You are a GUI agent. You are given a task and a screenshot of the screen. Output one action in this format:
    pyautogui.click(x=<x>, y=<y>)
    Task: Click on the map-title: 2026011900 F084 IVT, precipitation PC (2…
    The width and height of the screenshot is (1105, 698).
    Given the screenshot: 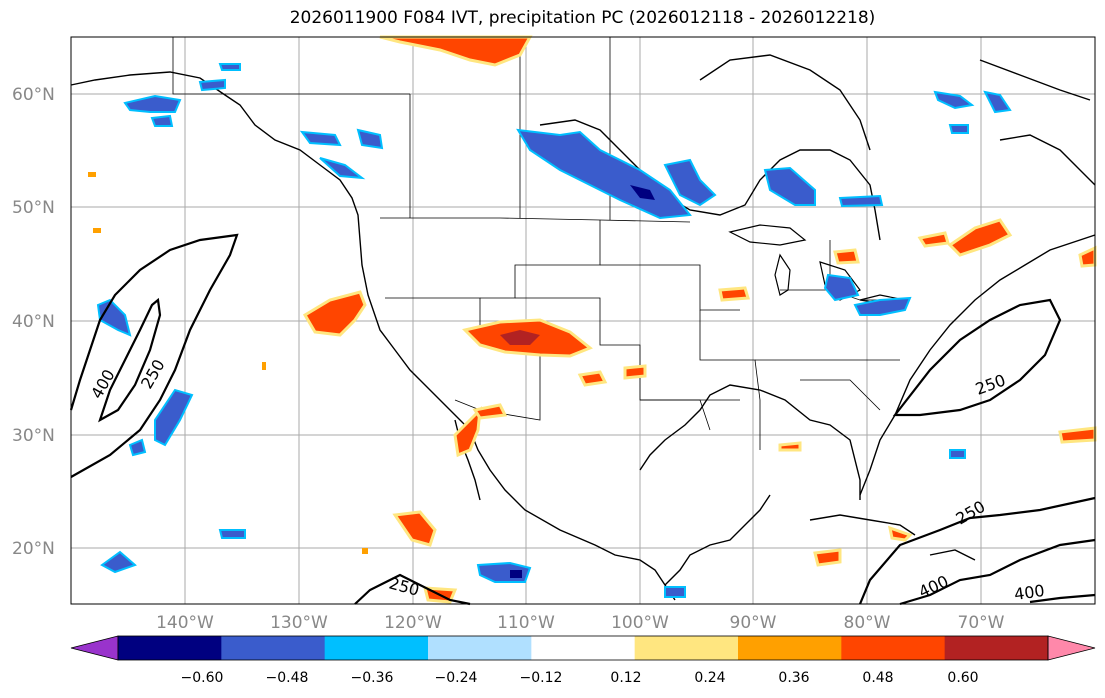 What is the action you would take?
    pyautogui.click(x=582, y=18)
    